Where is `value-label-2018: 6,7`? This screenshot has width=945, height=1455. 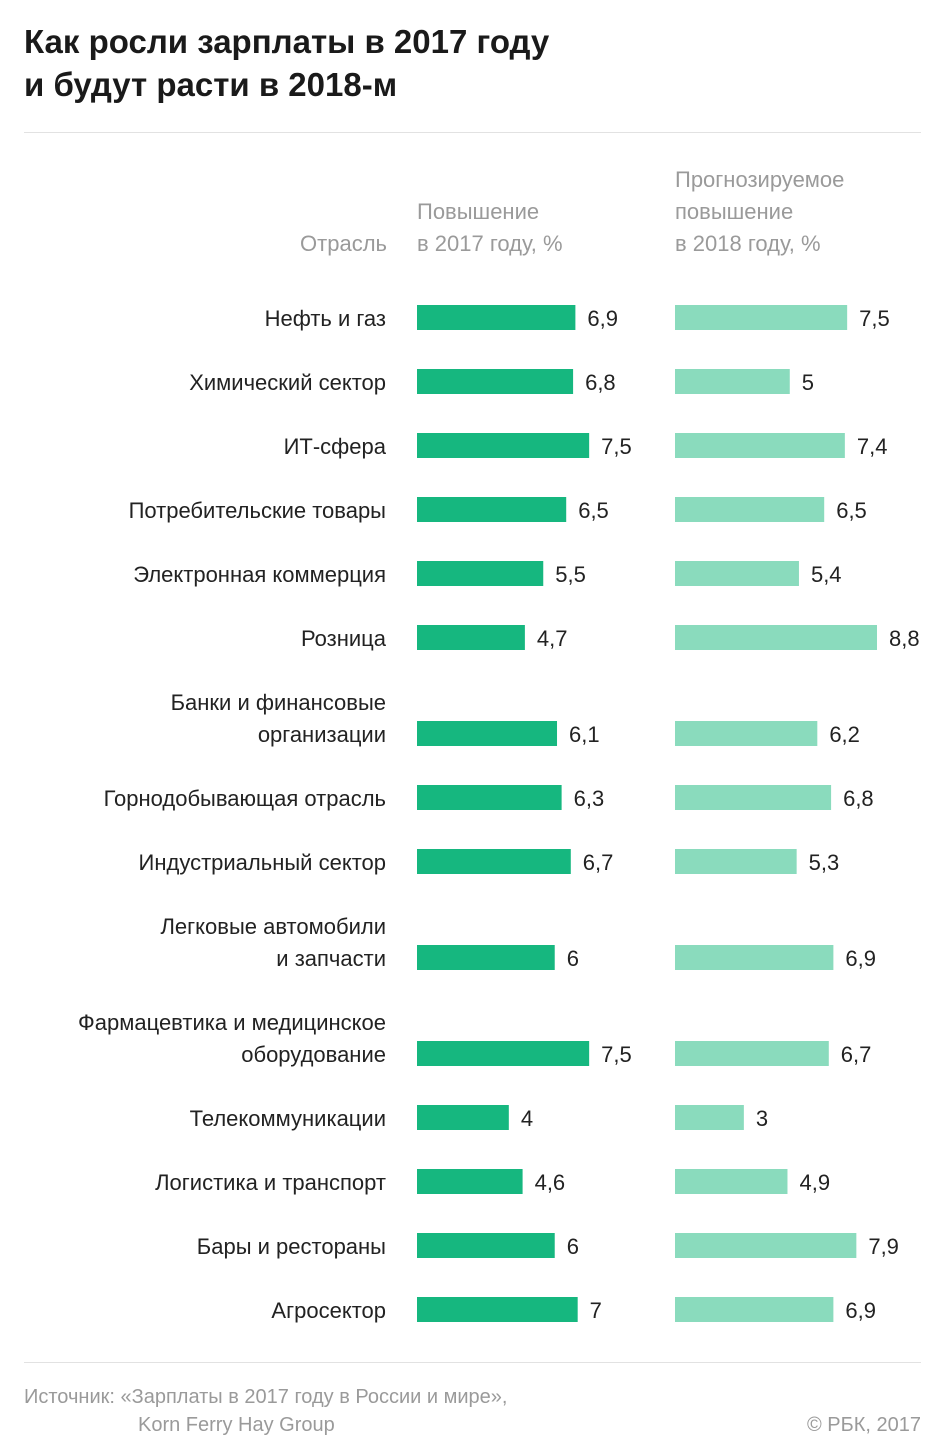
value-label-2018: 6,7 is located at coordinates (856, 1054).